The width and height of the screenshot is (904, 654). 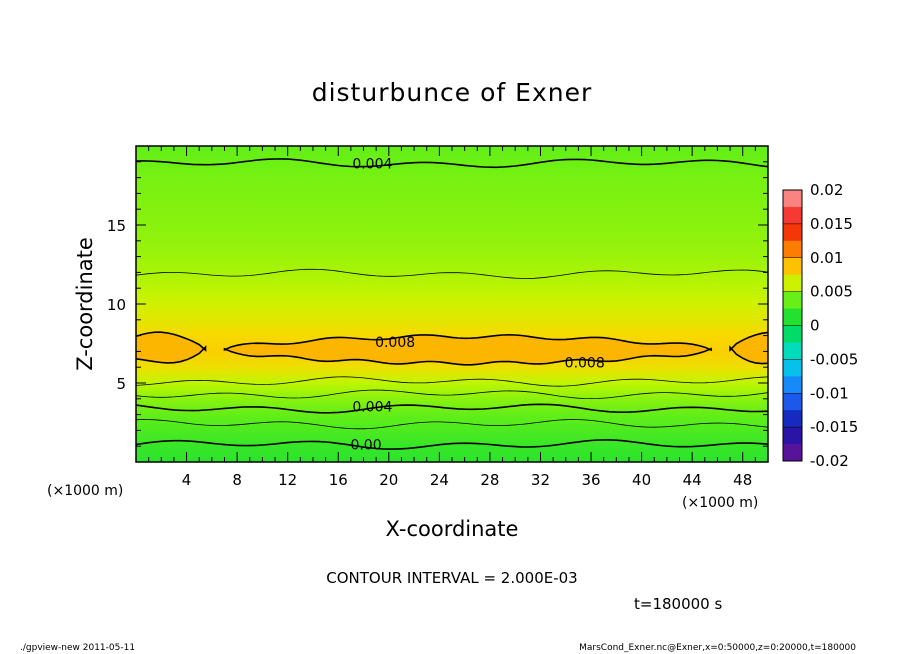 What do you see at coordinates (692, 480) in the screenshot?
I see `x-tick-label: 44` at bounding box center [692, 480].